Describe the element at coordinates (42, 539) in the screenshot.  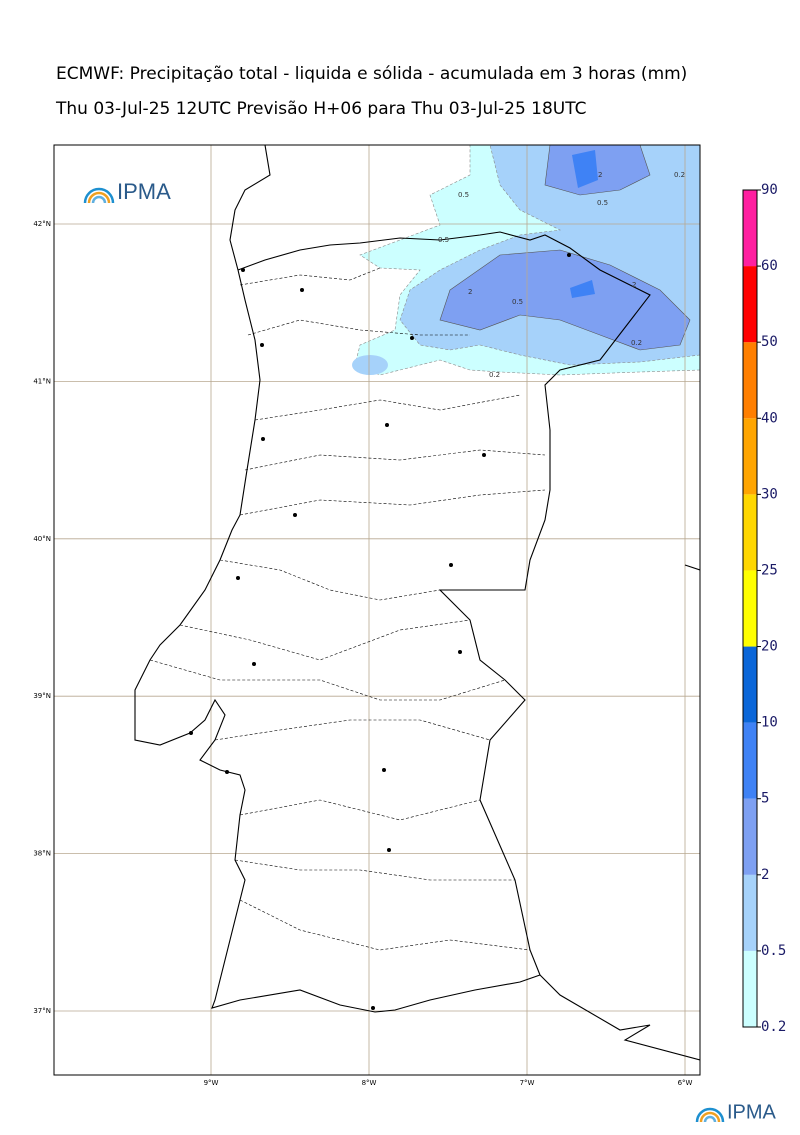
I see `lat-label: 40°N` at that location.